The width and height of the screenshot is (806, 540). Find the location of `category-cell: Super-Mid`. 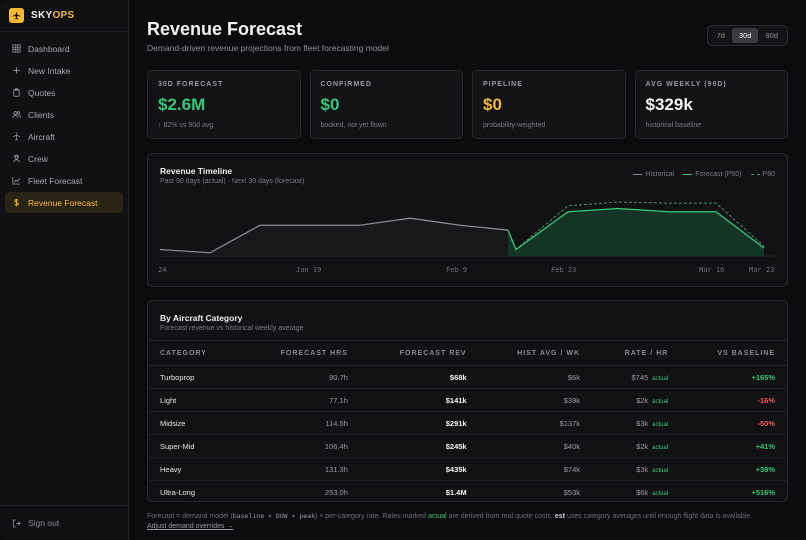

category-cell: Super-Mid is located at coordinates (194, 446).